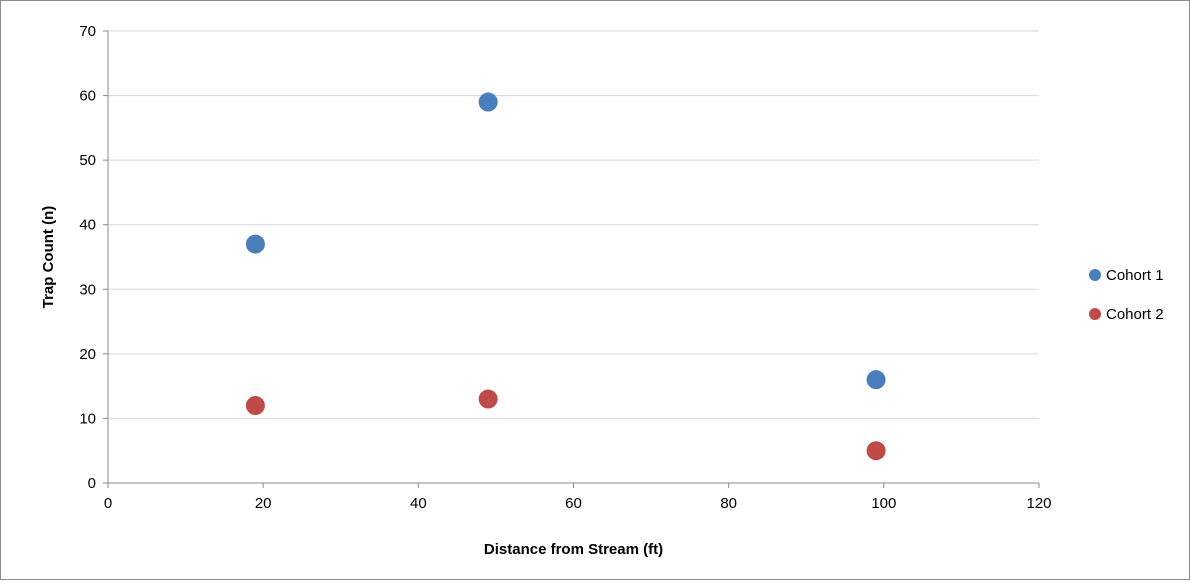 The width and height of the screenshot is (1190, 584). What do you see at coordinates (263, 503) in the screenshot?
I see `x-tick-label: 20` at bounding box center [263, 503].